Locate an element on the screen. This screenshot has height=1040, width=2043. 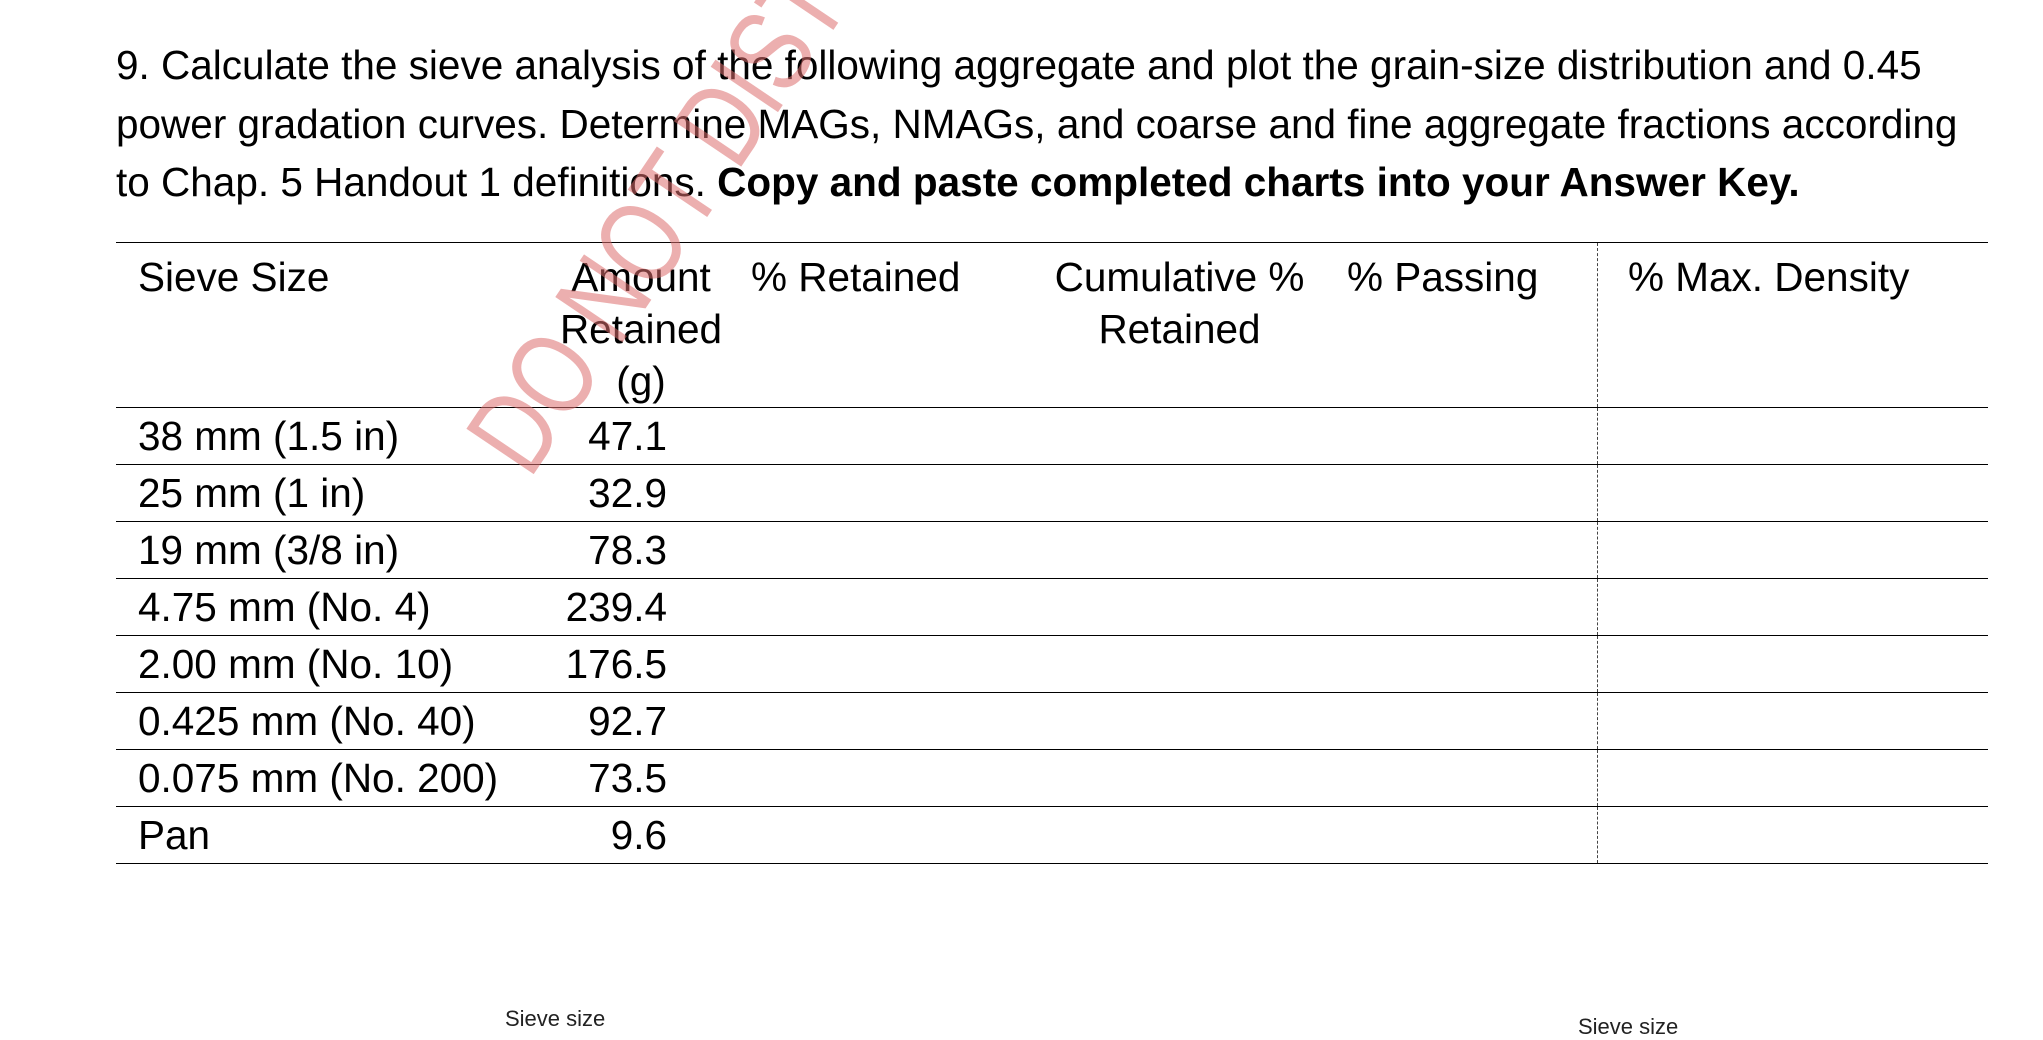
header-amount-retained: Amount Retained (g) is located at coordinates (641, 325).